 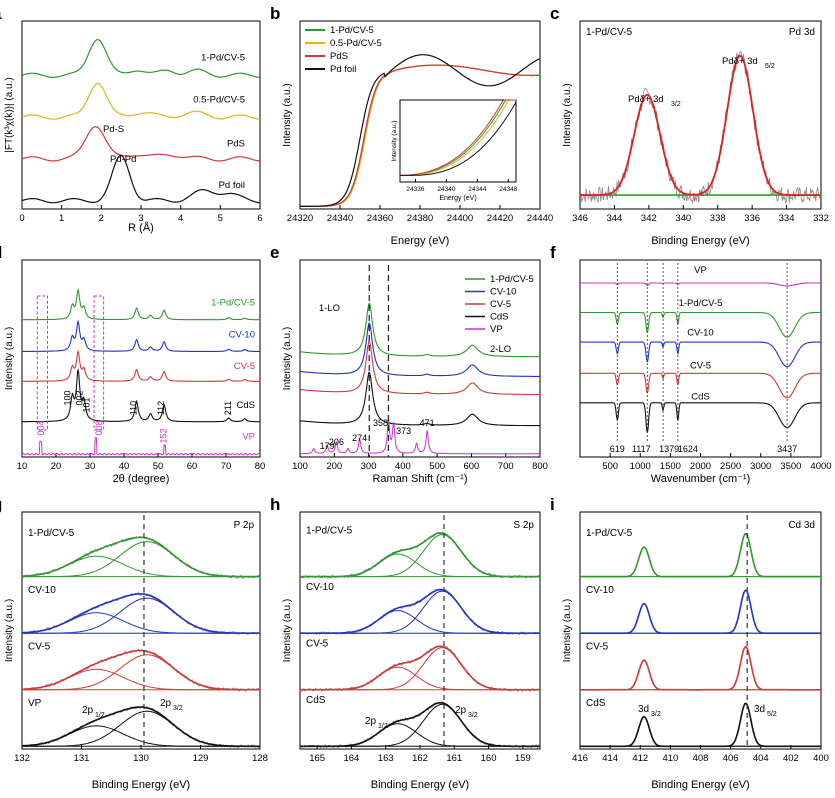 What do you see at coordinates (454, 758) in the screenshot?
I see `x-tick-label: 161` at bounding box center [454, 758].